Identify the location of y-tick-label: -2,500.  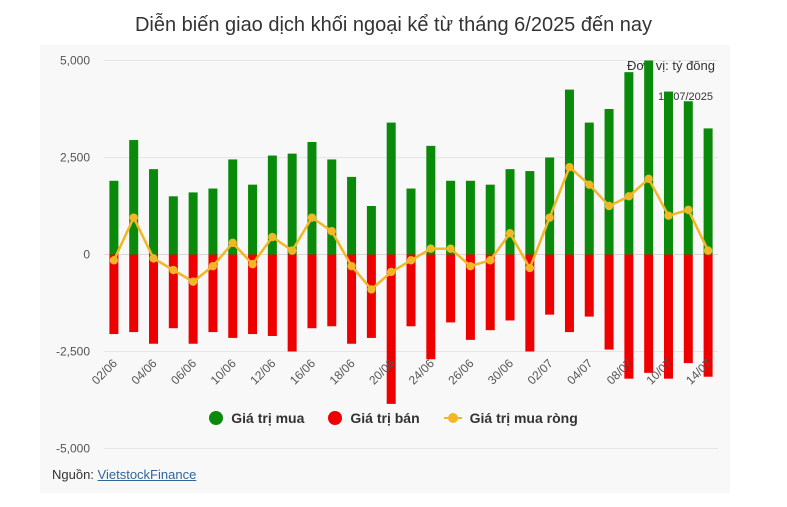
(73, 352).